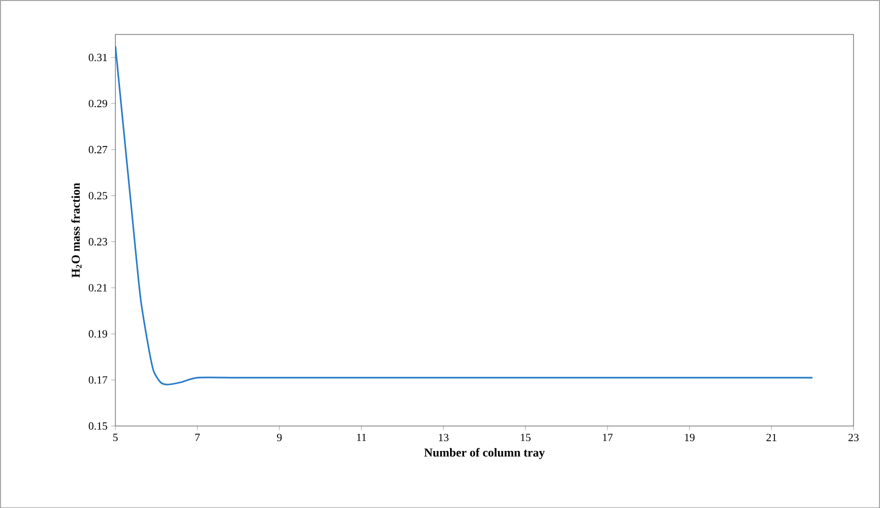 This screenshot has height=508, width=880. I want to click on y-tick-label: 0.27, so click(98, 150).